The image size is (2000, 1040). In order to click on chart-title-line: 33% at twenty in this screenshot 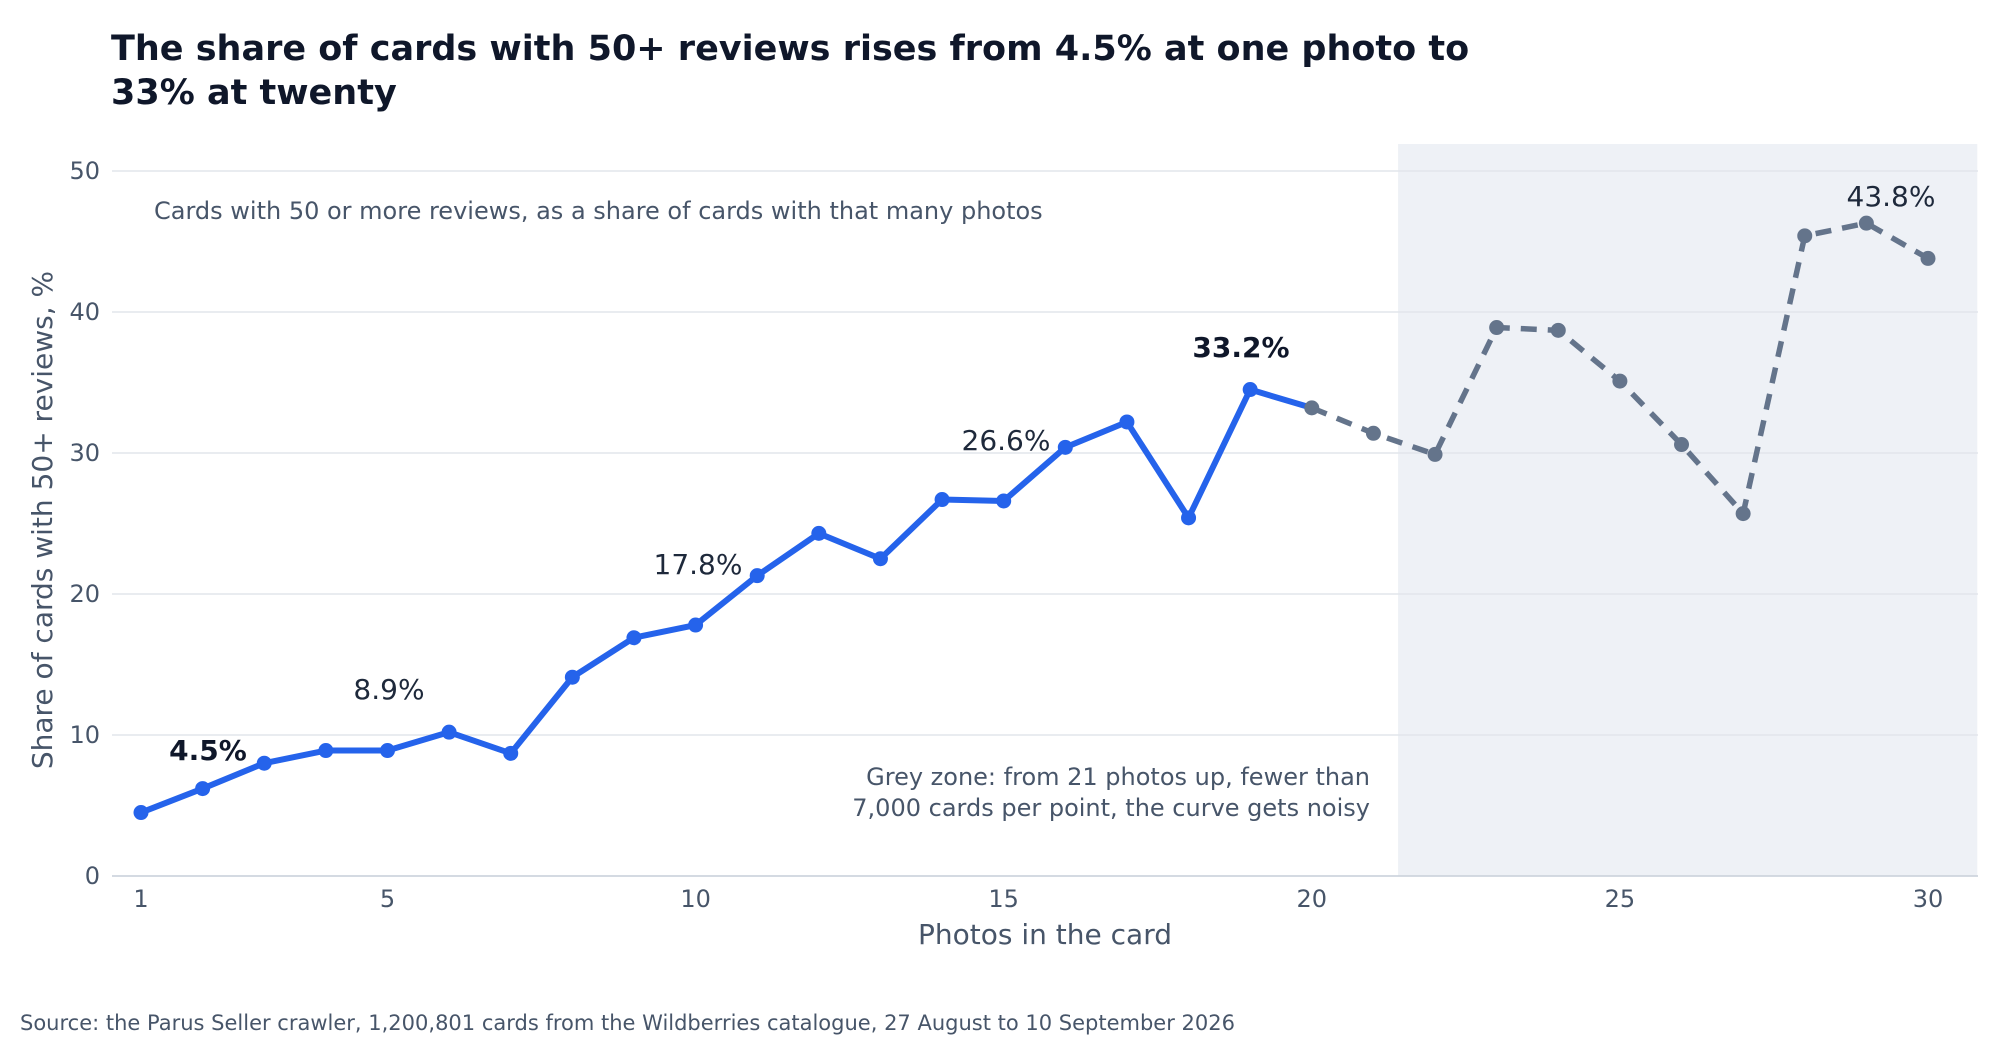, I will do `click(254, 93)`.